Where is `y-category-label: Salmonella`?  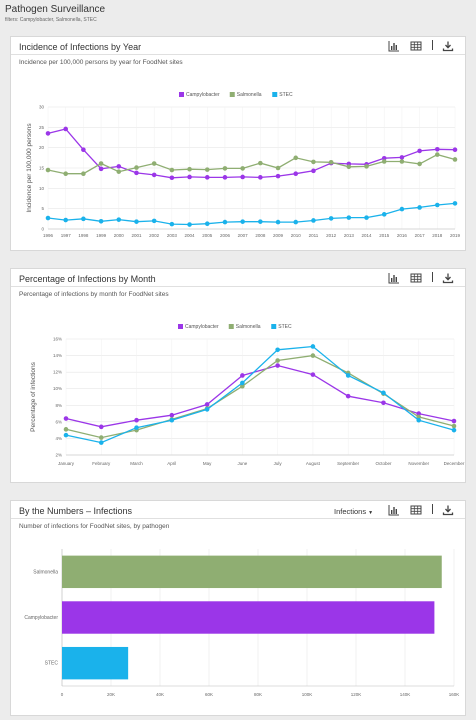
y-category-label: Salmonella is located at coordinates (45, 572).